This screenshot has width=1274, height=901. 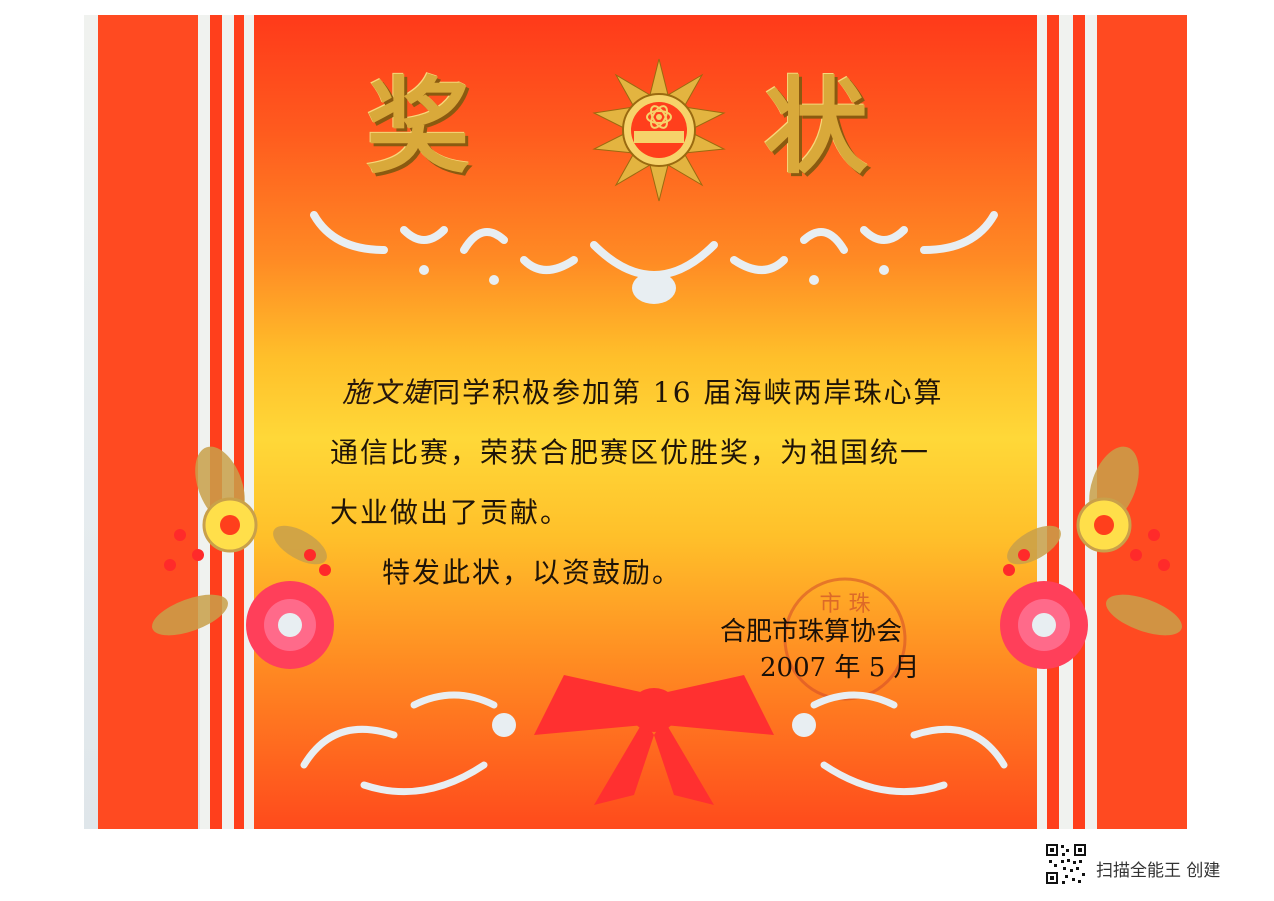 I want to click on body-line-2: 通信比赛，荣获合肥赛区优胜奖，为祖国统一, so click(x=630, y=452).